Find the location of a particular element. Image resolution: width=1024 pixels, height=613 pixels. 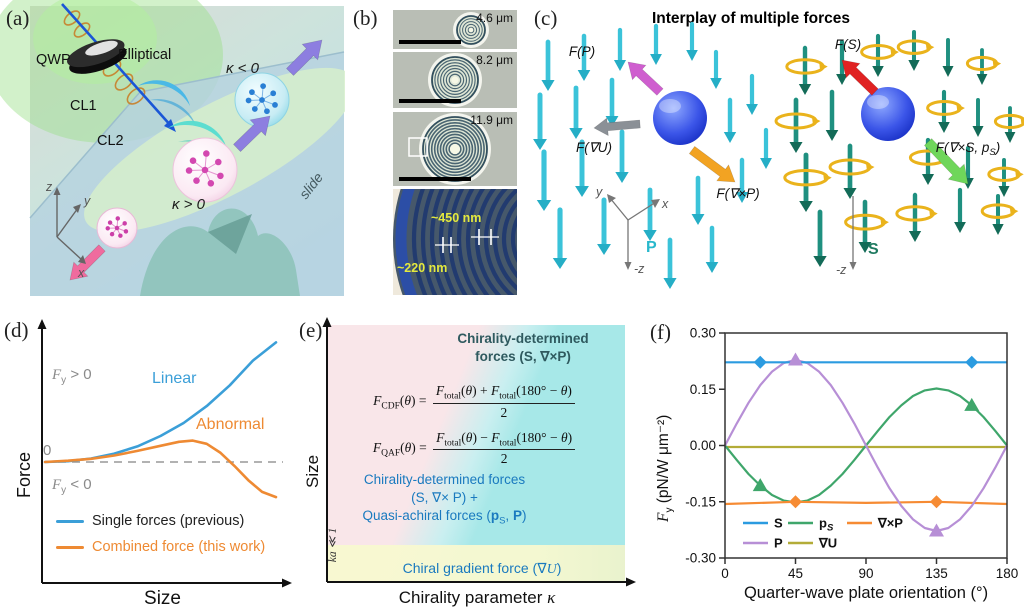

cl2-label: CL2 is located at coordinates (110, 141).